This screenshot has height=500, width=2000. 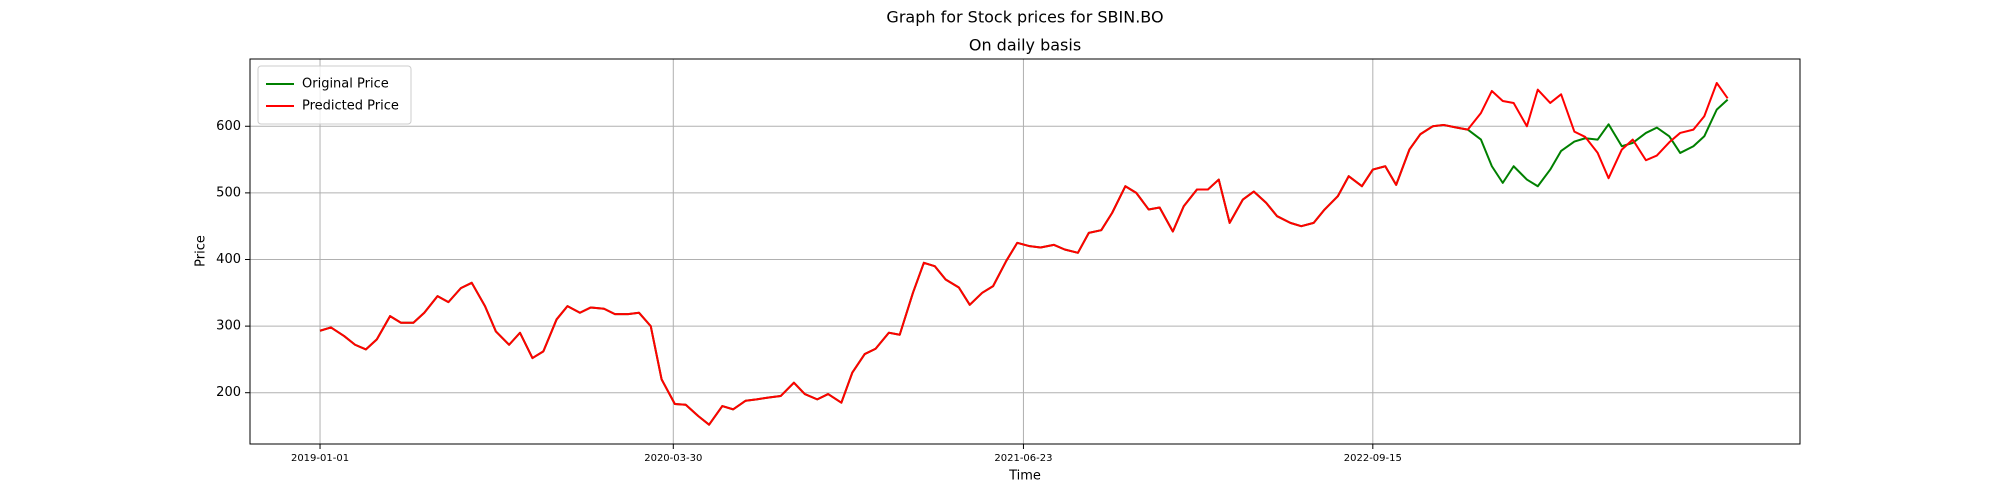 What do you see at coordinates (1373, 458) in the screenshot?
I see `x-tick-label: 2022-09-15` at bounding box center [1373, 458].